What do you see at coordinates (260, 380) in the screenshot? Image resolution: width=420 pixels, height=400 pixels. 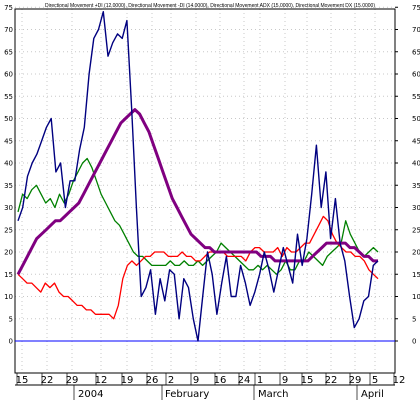 I see `x-tick-label: 1` at bounding box center [260, 380].